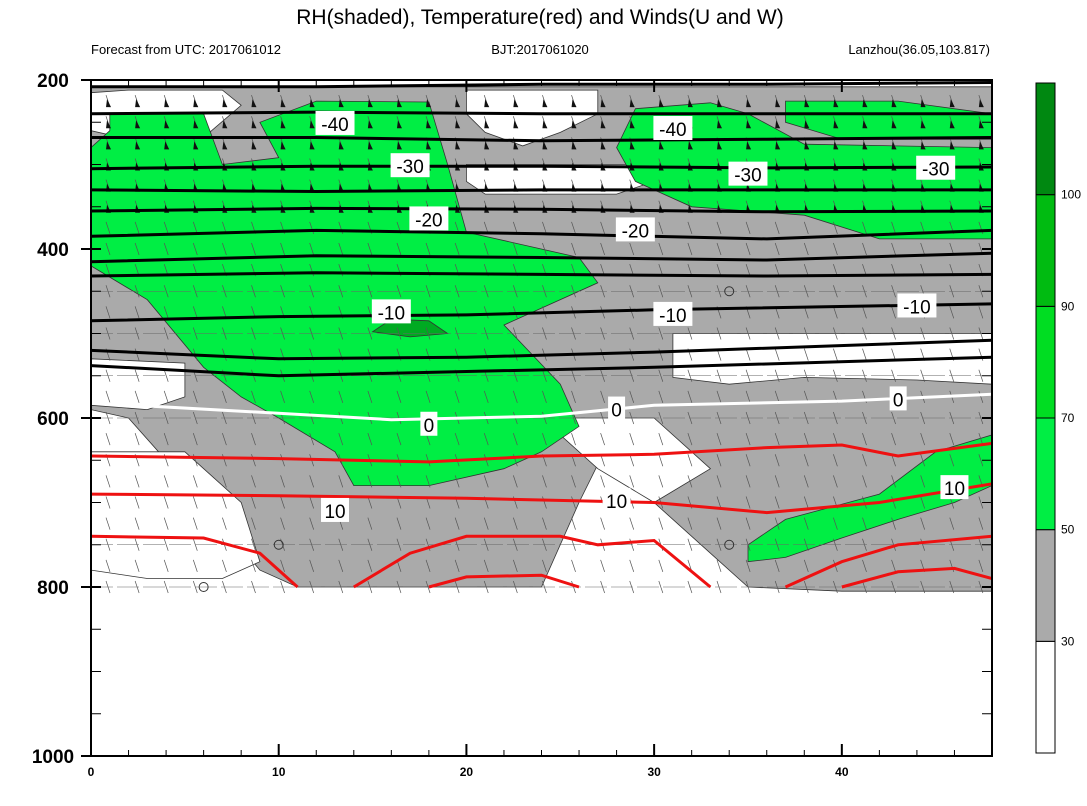 This screenshot has width=1087, height=806. I want to click on colorbar-swatch, so click(1045, 585).